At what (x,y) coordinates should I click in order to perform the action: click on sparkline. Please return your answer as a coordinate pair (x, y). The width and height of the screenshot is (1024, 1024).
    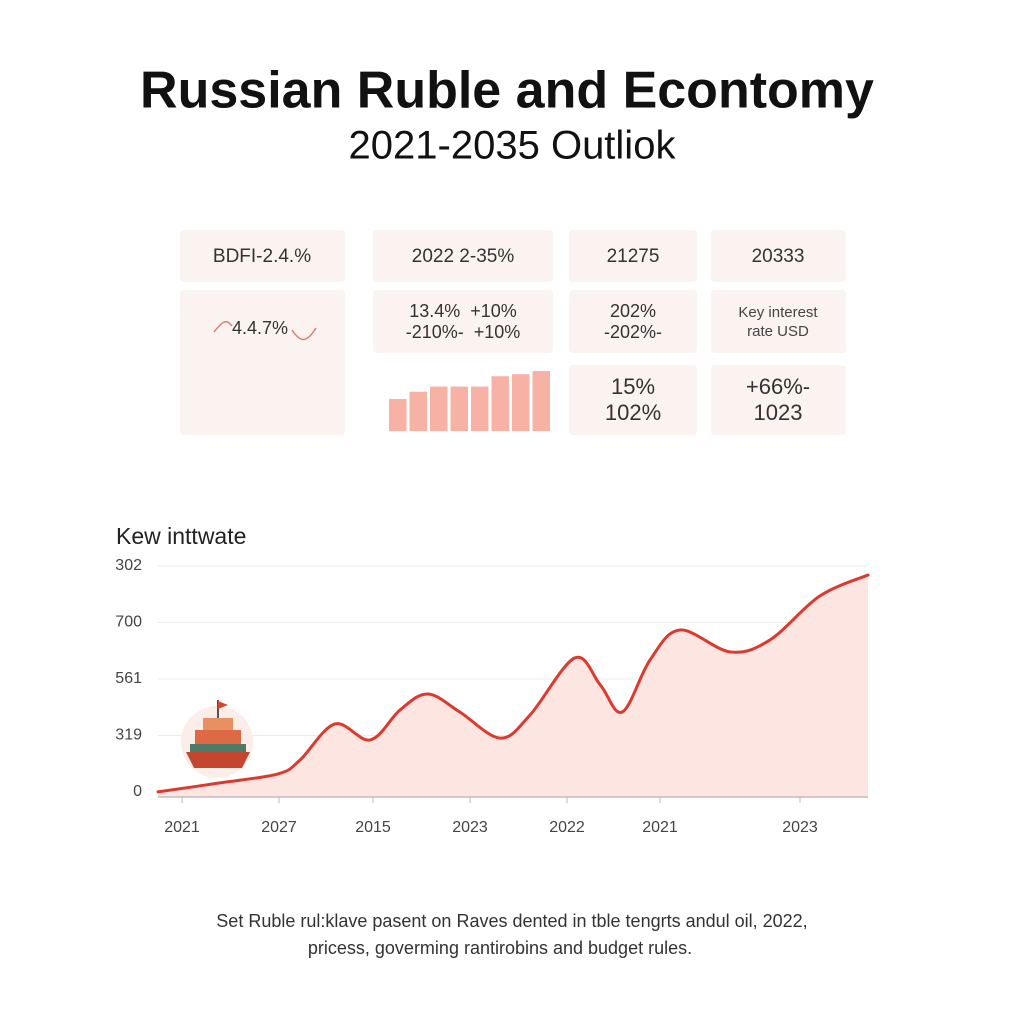
    Looking at the image, I should click on (265, 331).